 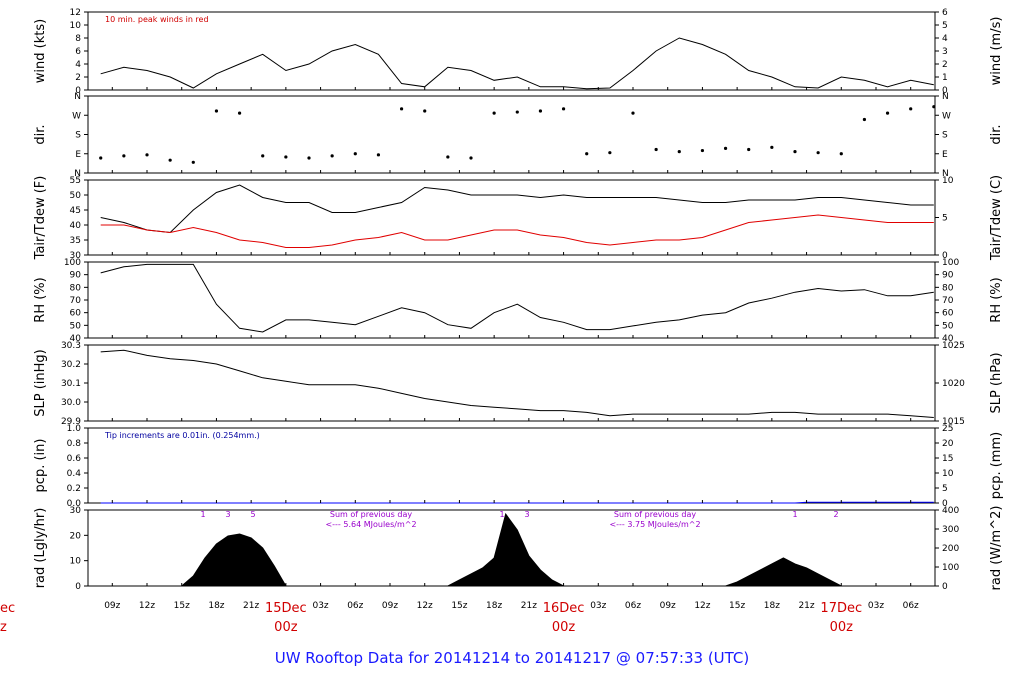 What do you see at coordinates (78, 65) in the screenshot?
I see `ytick-label-left: 4` at bounding box center [78, 65].